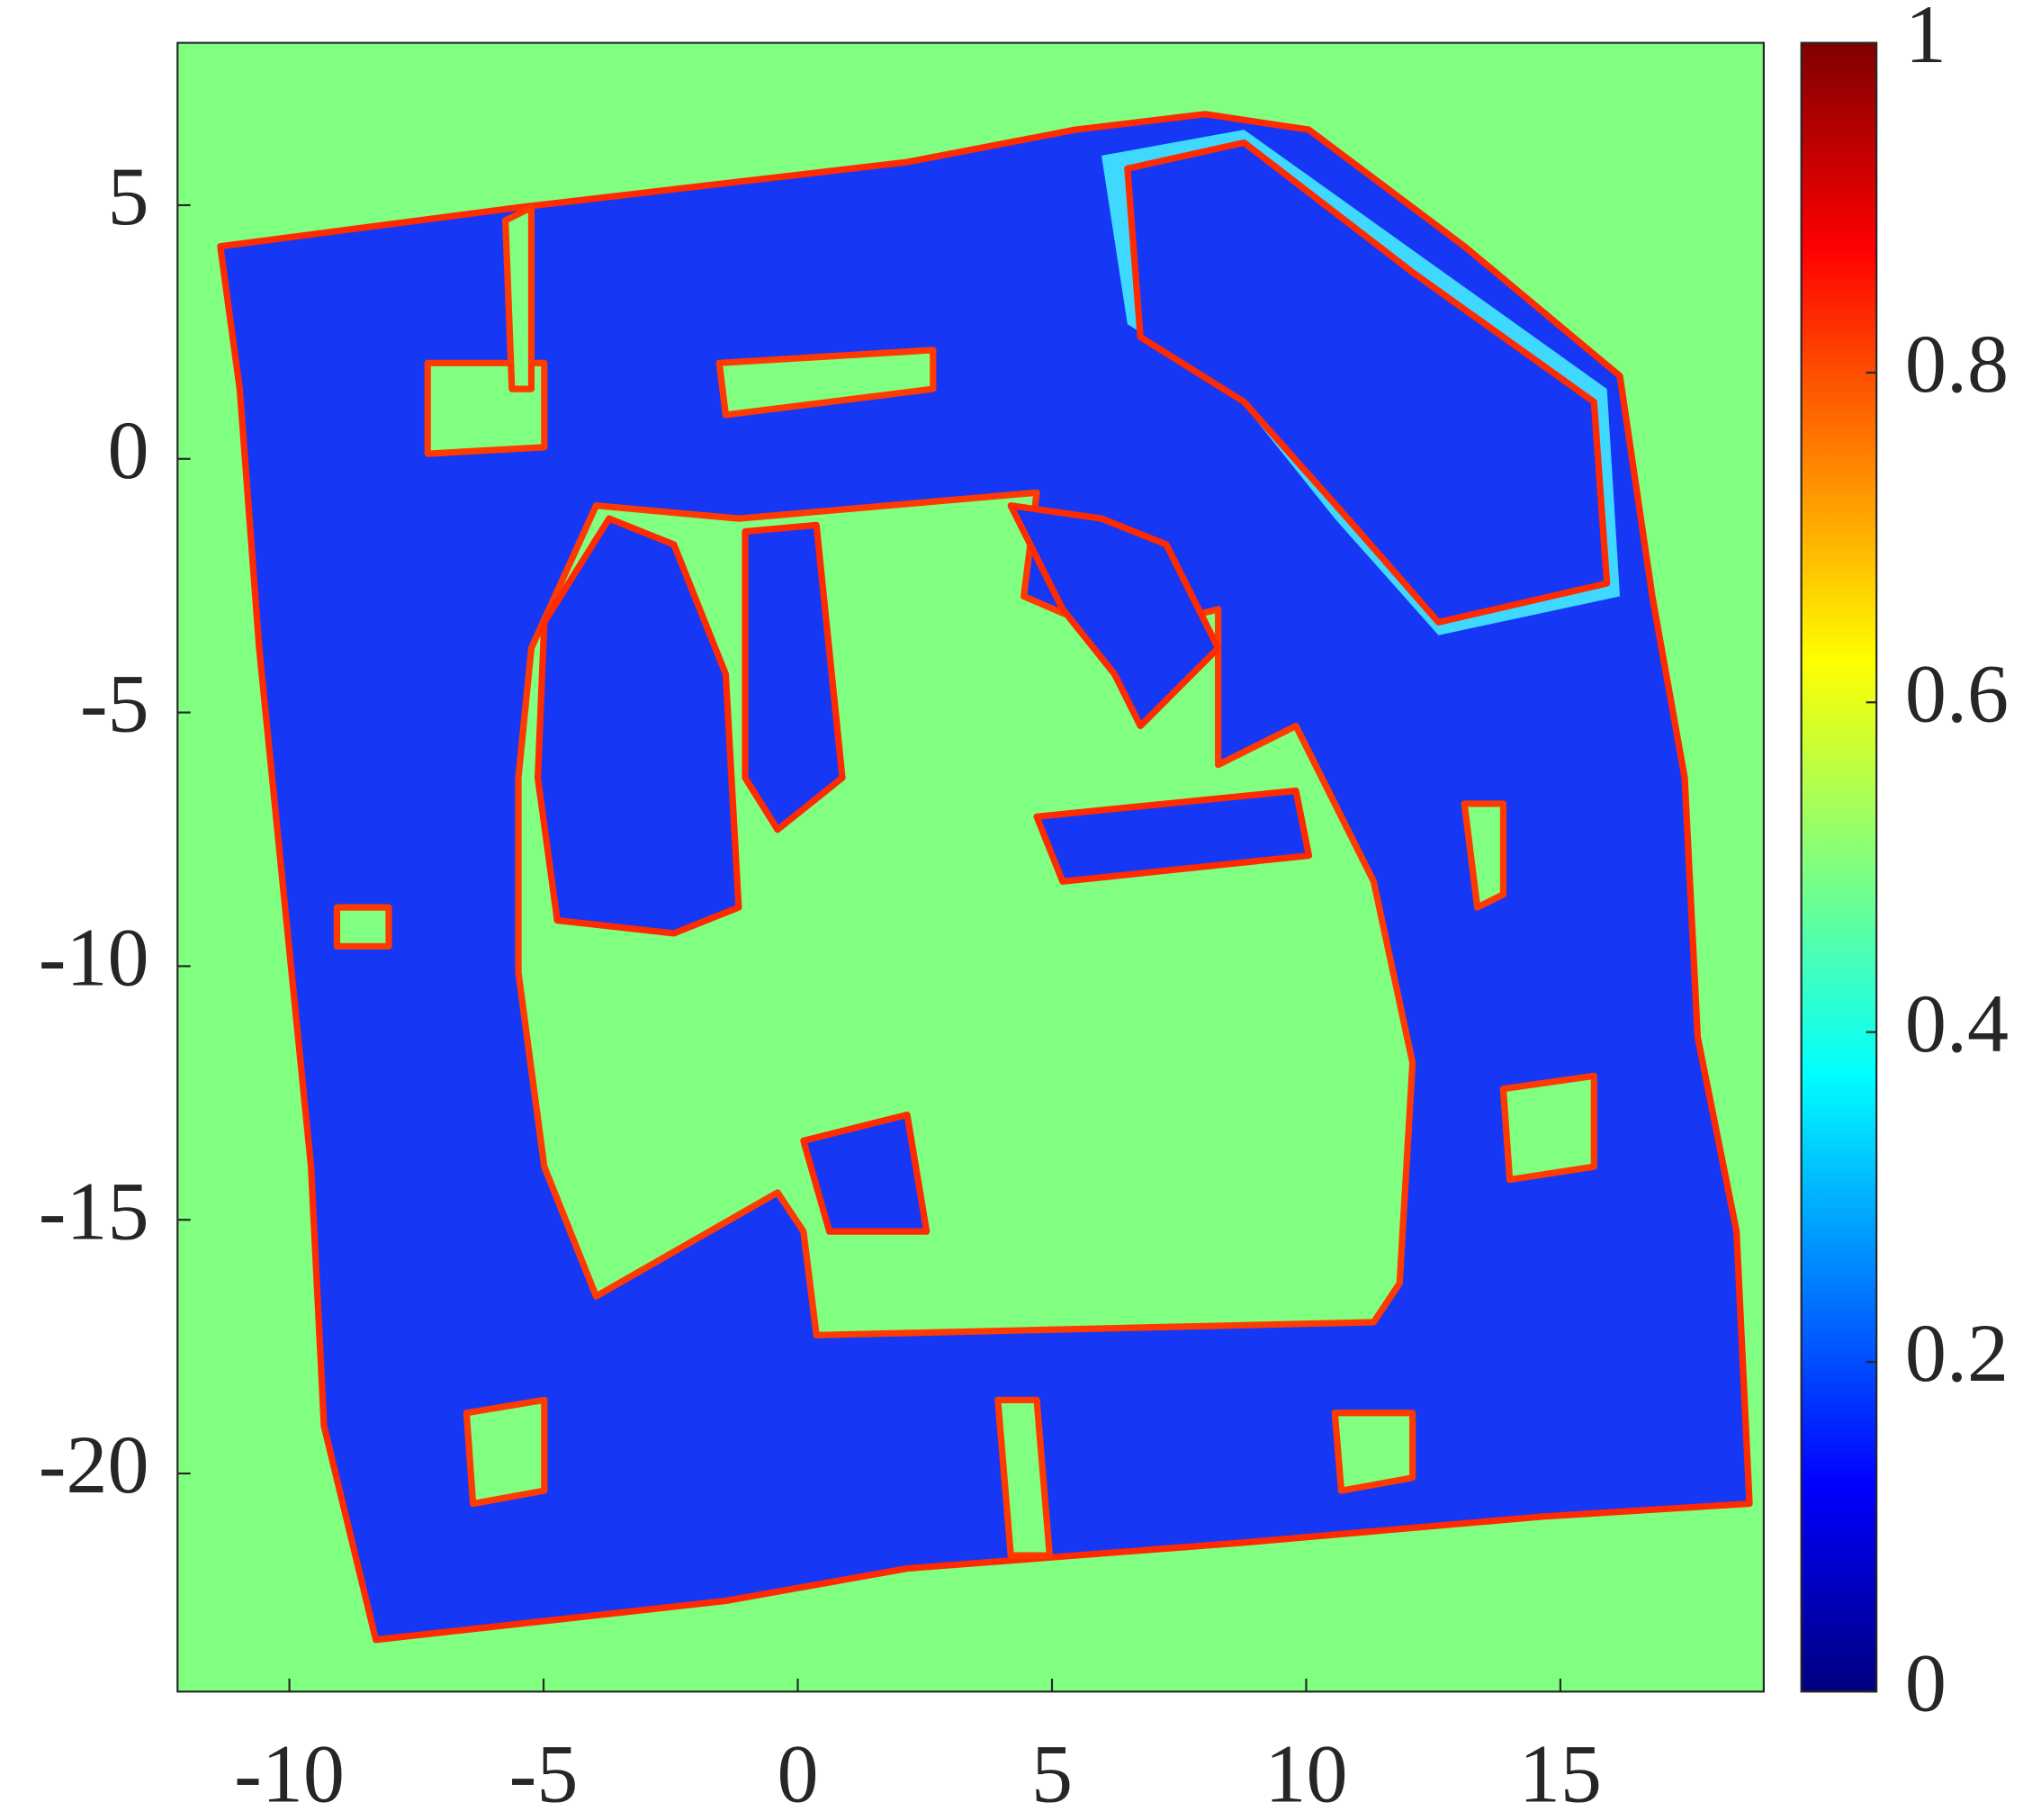 This screenshot has height=1820, width=2032. Describe the element at coordinates (1926, 1683) in the screenshot. I see `colorbar-tick-label: 0` at that location.